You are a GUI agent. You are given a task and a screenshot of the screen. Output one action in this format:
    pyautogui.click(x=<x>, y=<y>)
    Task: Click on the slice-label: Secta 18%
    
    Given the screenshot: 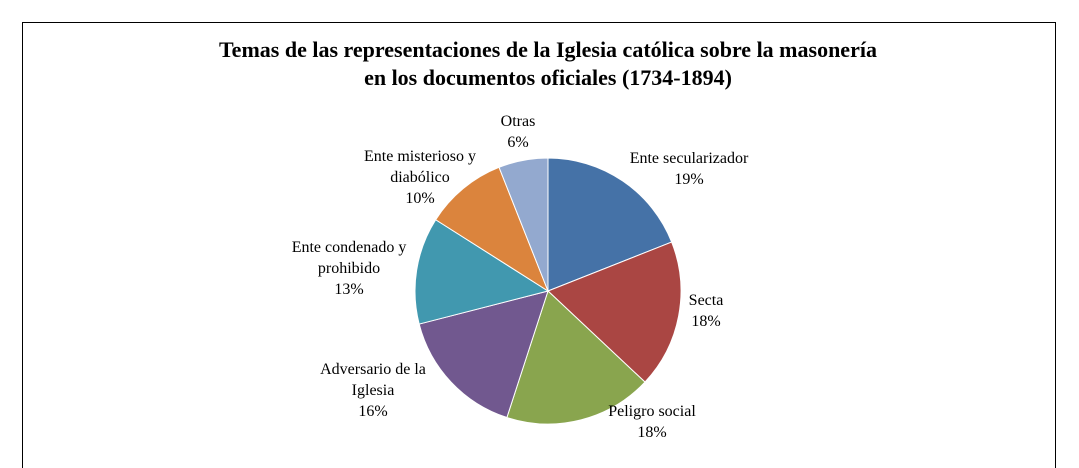 What is the action you would take?
    pyautogui.click(x=706, y=311)
    